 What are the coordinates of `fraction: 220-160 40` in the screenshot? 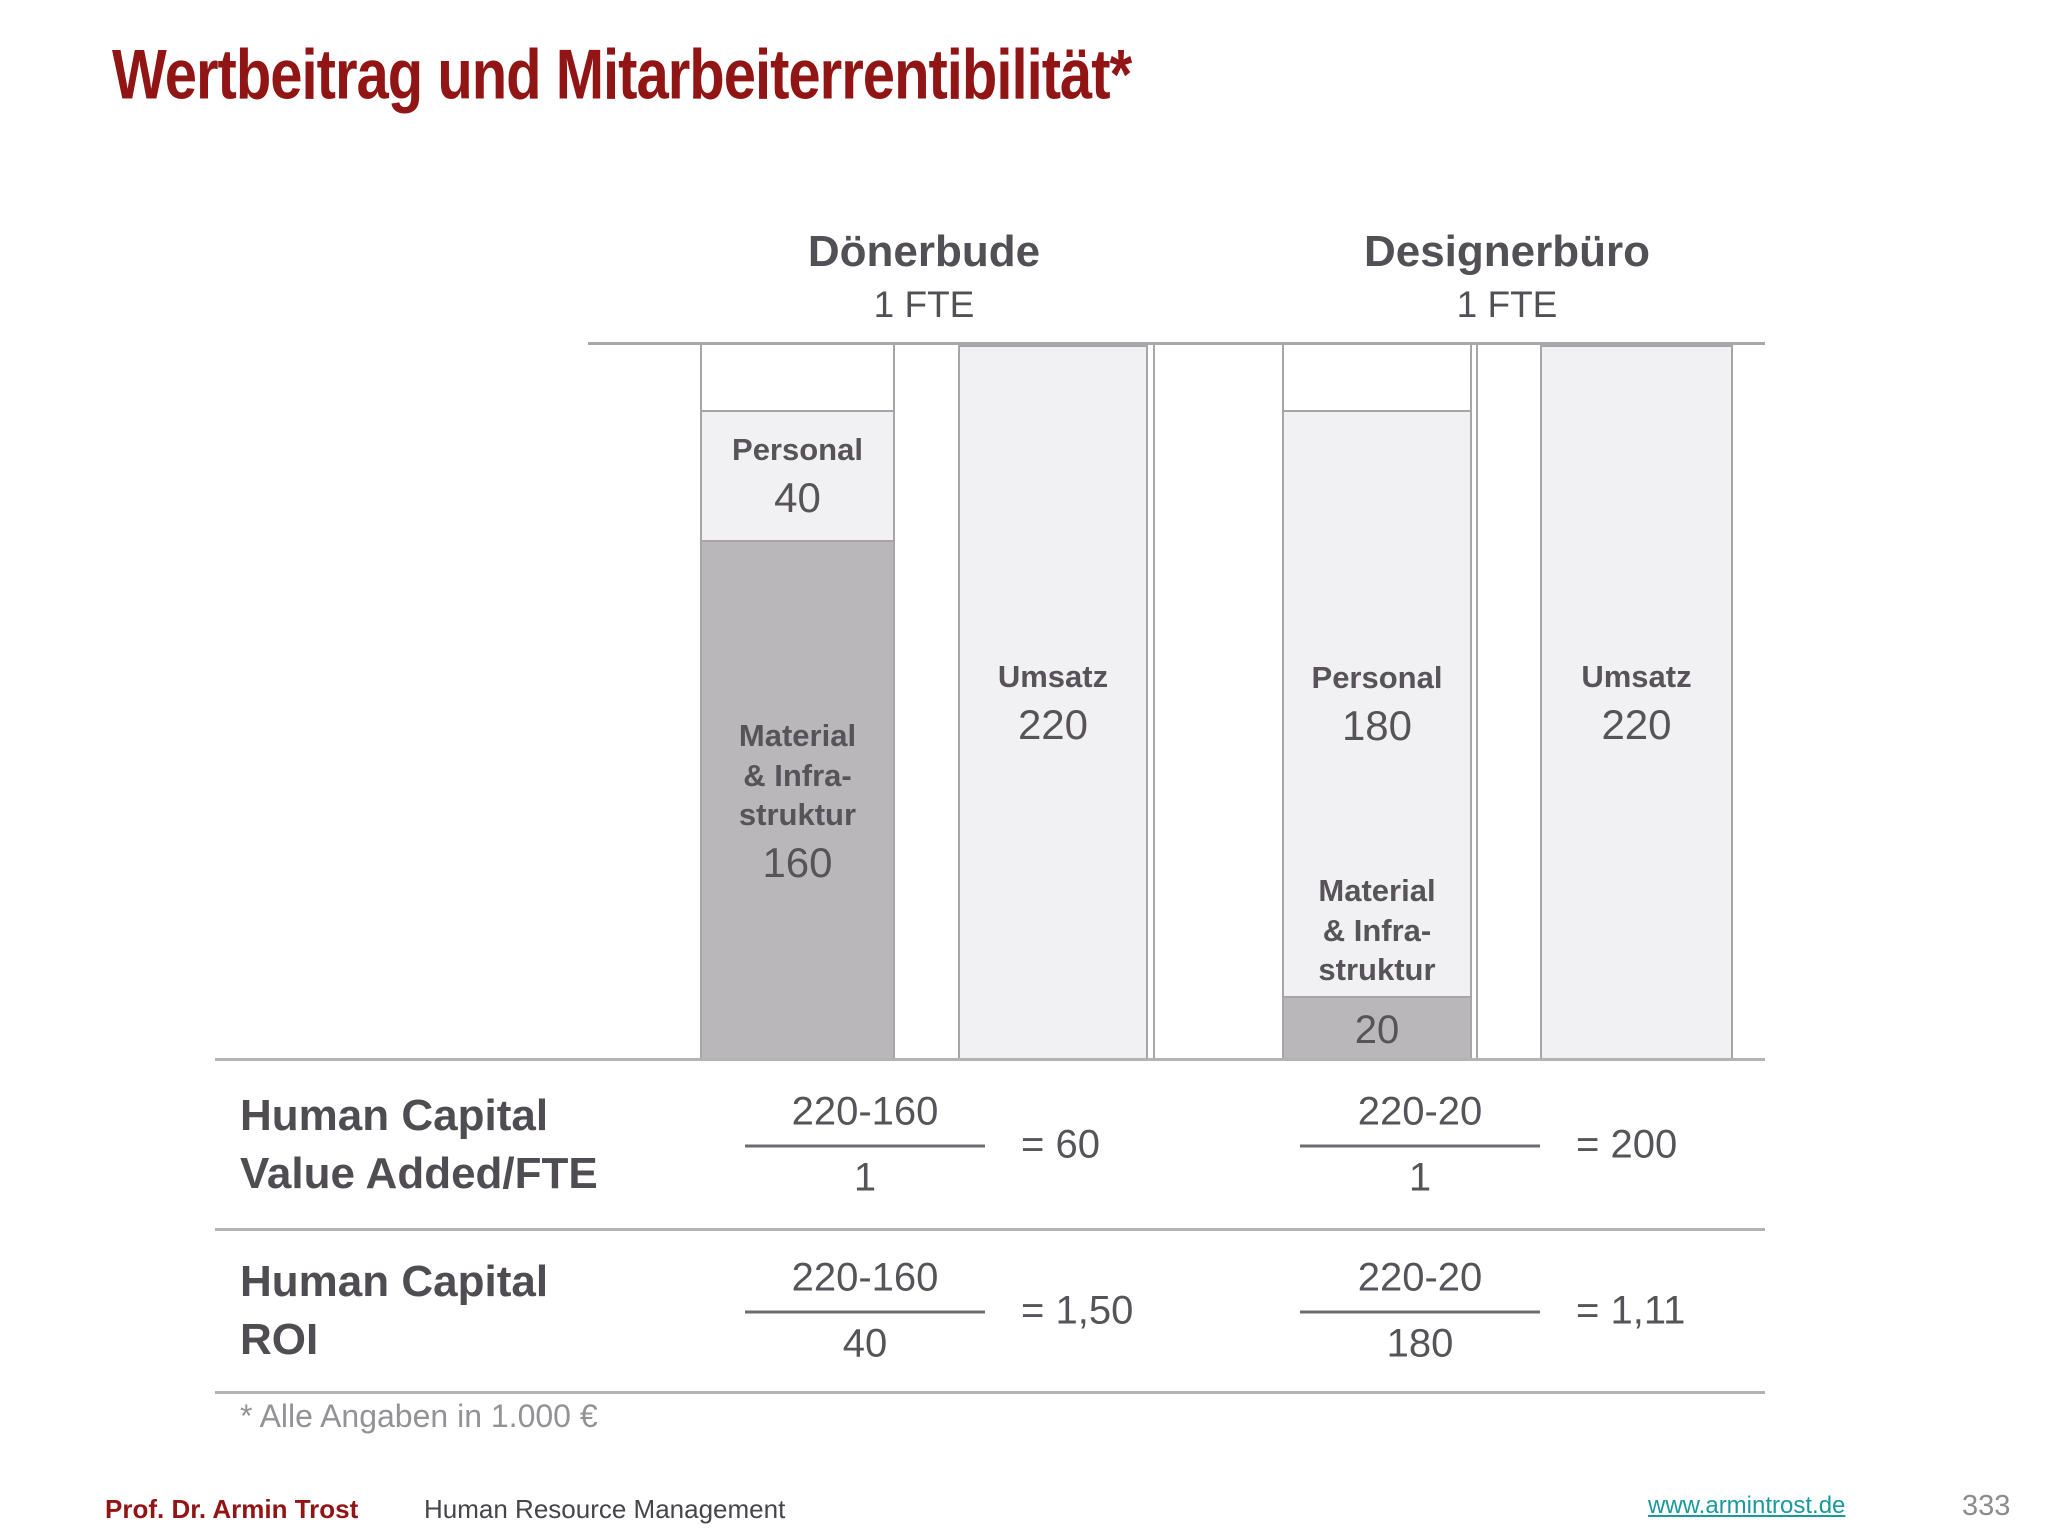 It's located at (865, 1311).